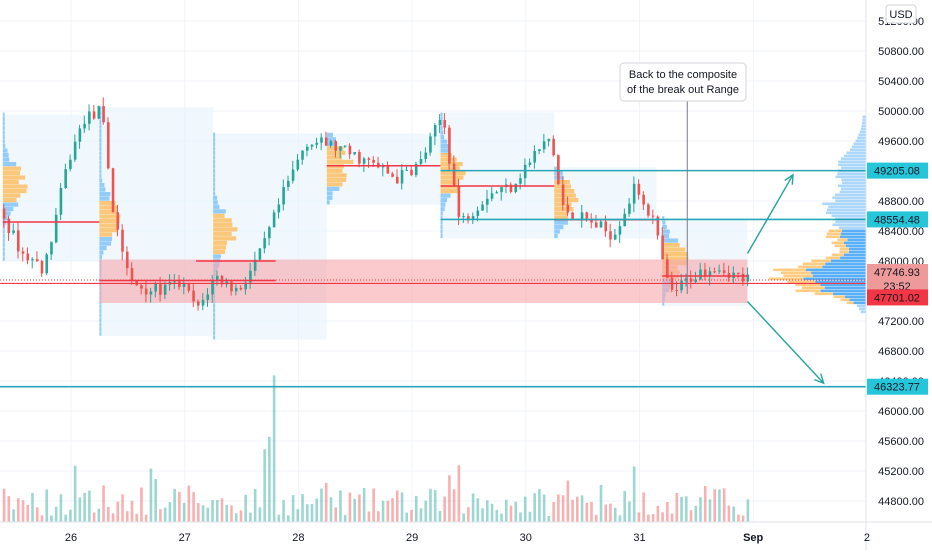 This screenshot has width=932, height=555. I want to click on price-label-text: 47746.93, so click(897, 273).